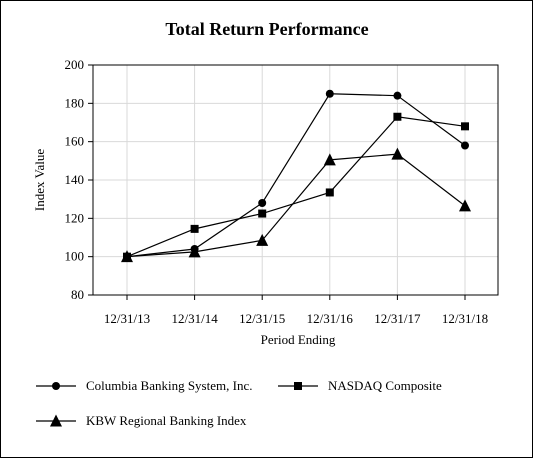 This screenshot has width=533, height=458. Describe the element at coordinates (330, 318) in the screenshot. I see `x-tick-label: 12/31/16` at that location.